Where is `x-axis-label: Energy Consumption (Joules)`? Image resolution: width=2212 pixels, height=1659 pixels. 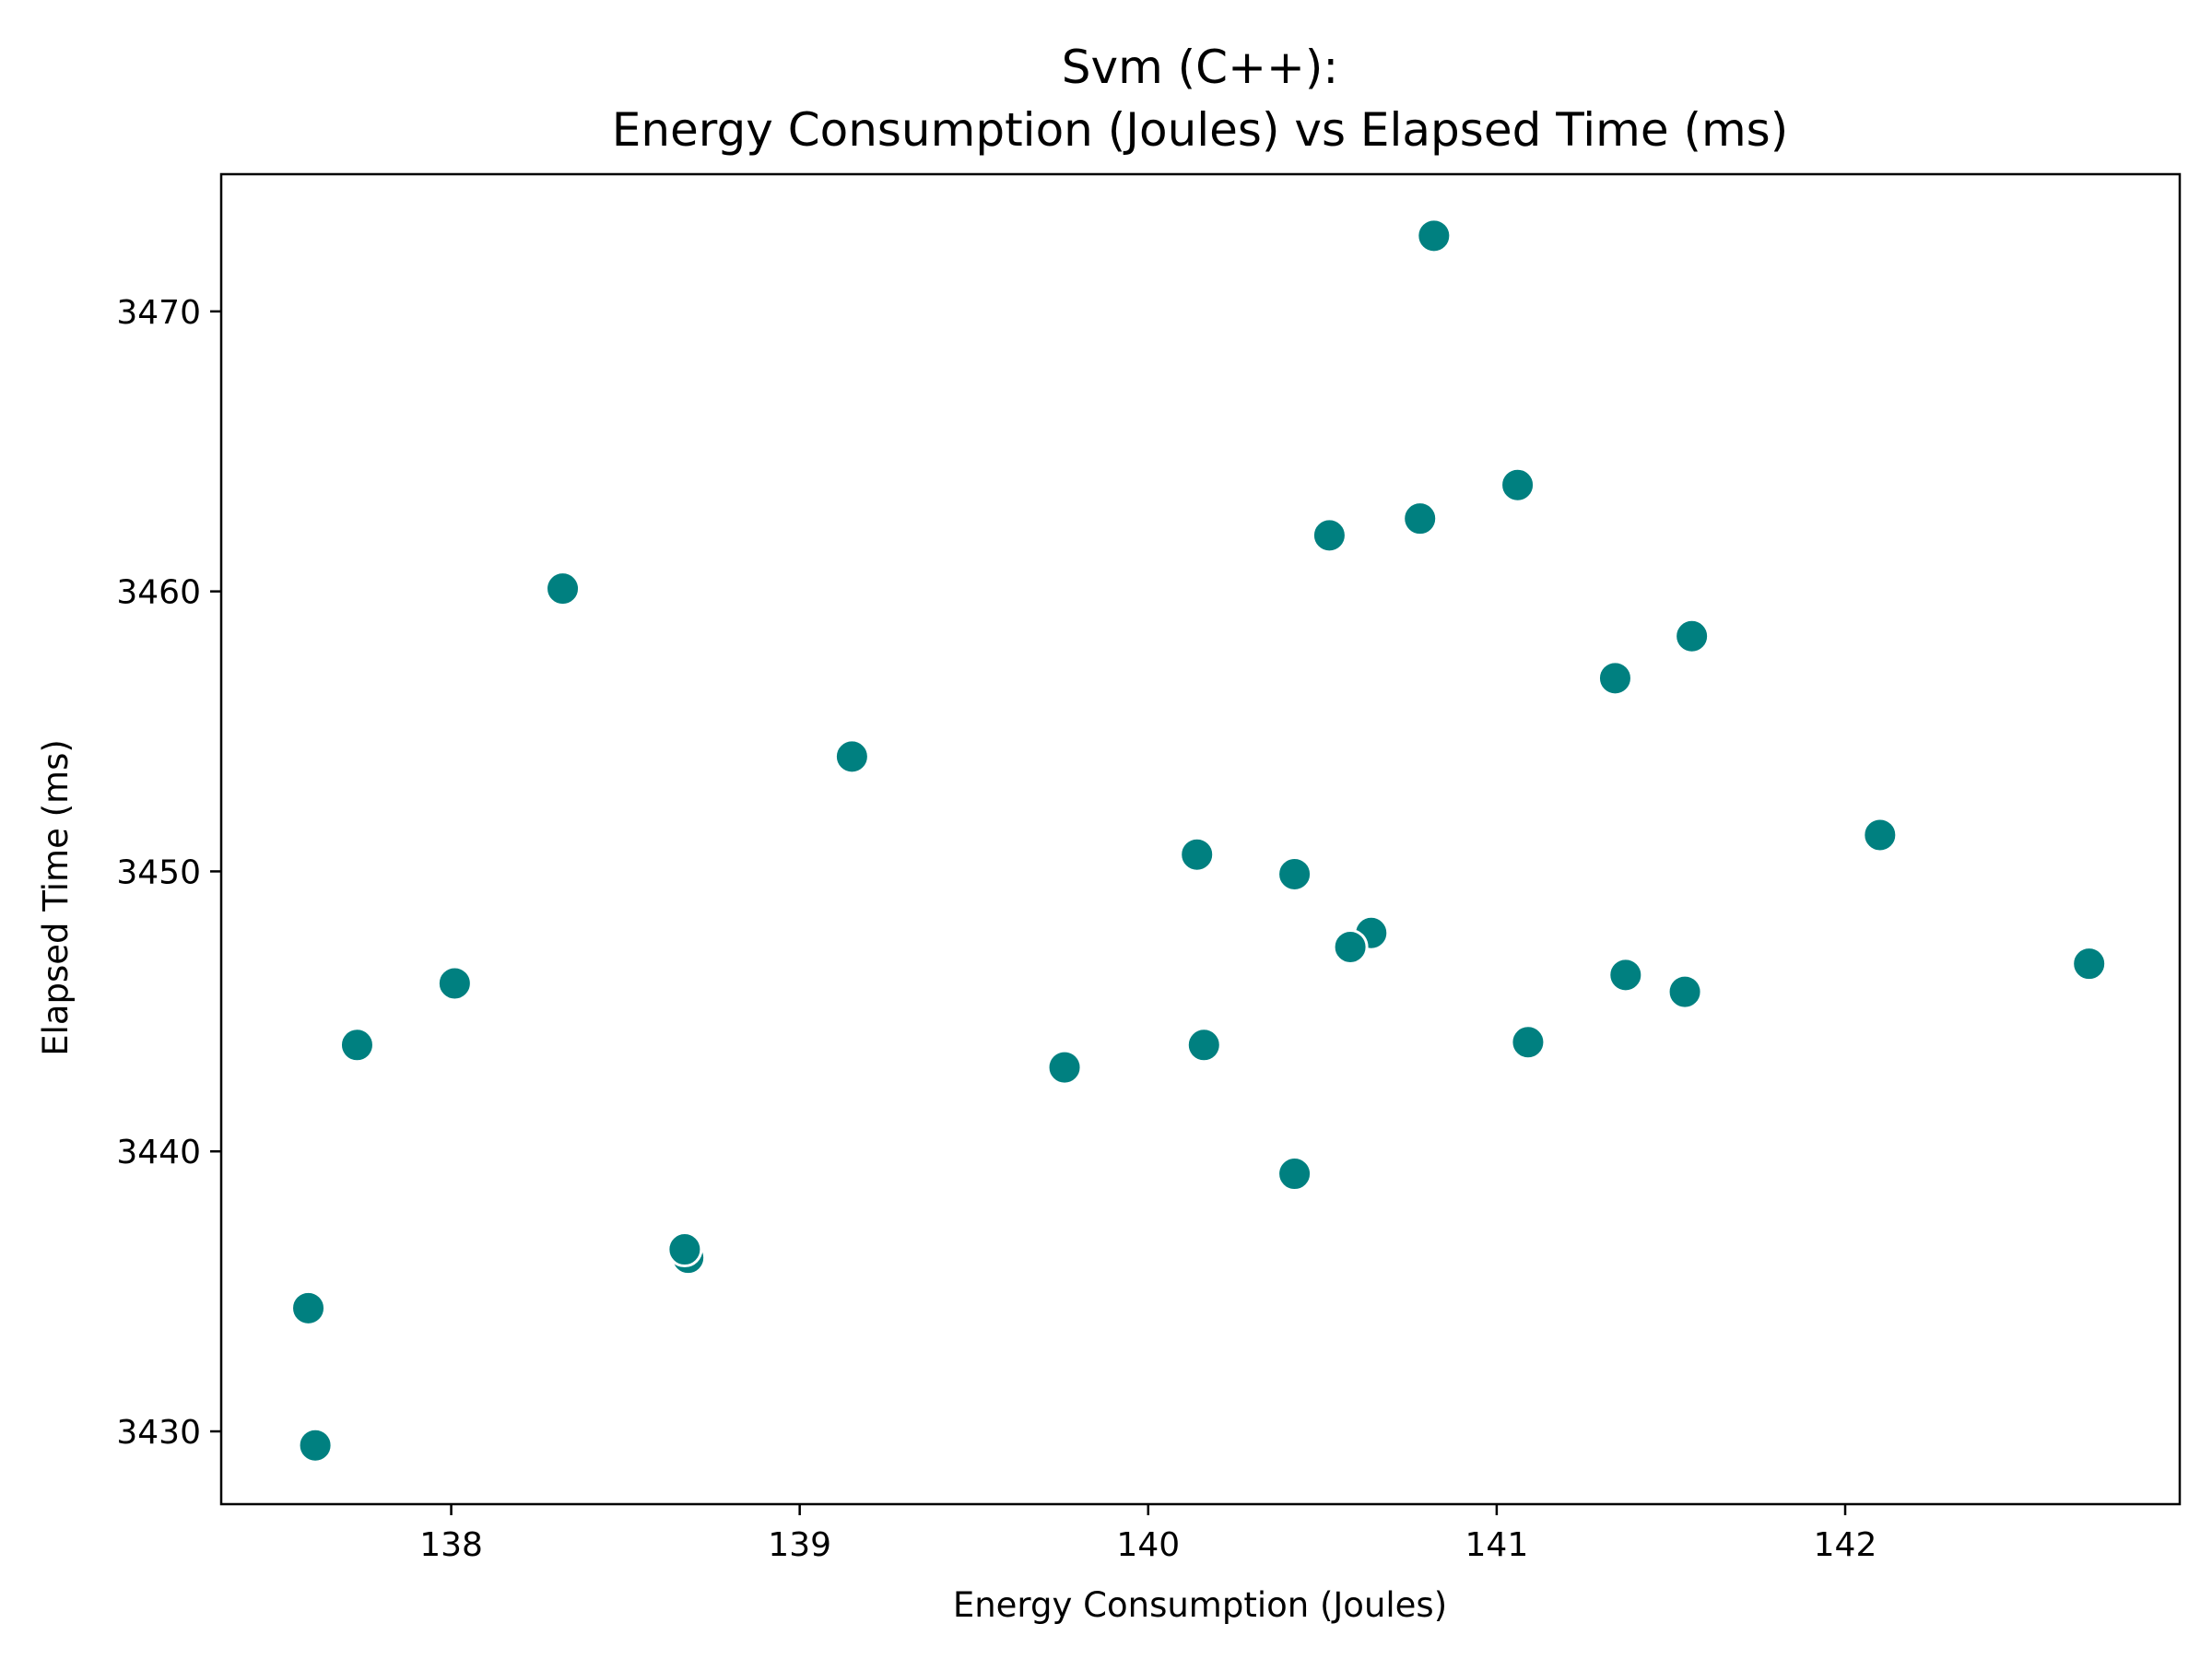 x-axis-label: Energy Consumption (Joules) is located at coordinates (1200, 1605).